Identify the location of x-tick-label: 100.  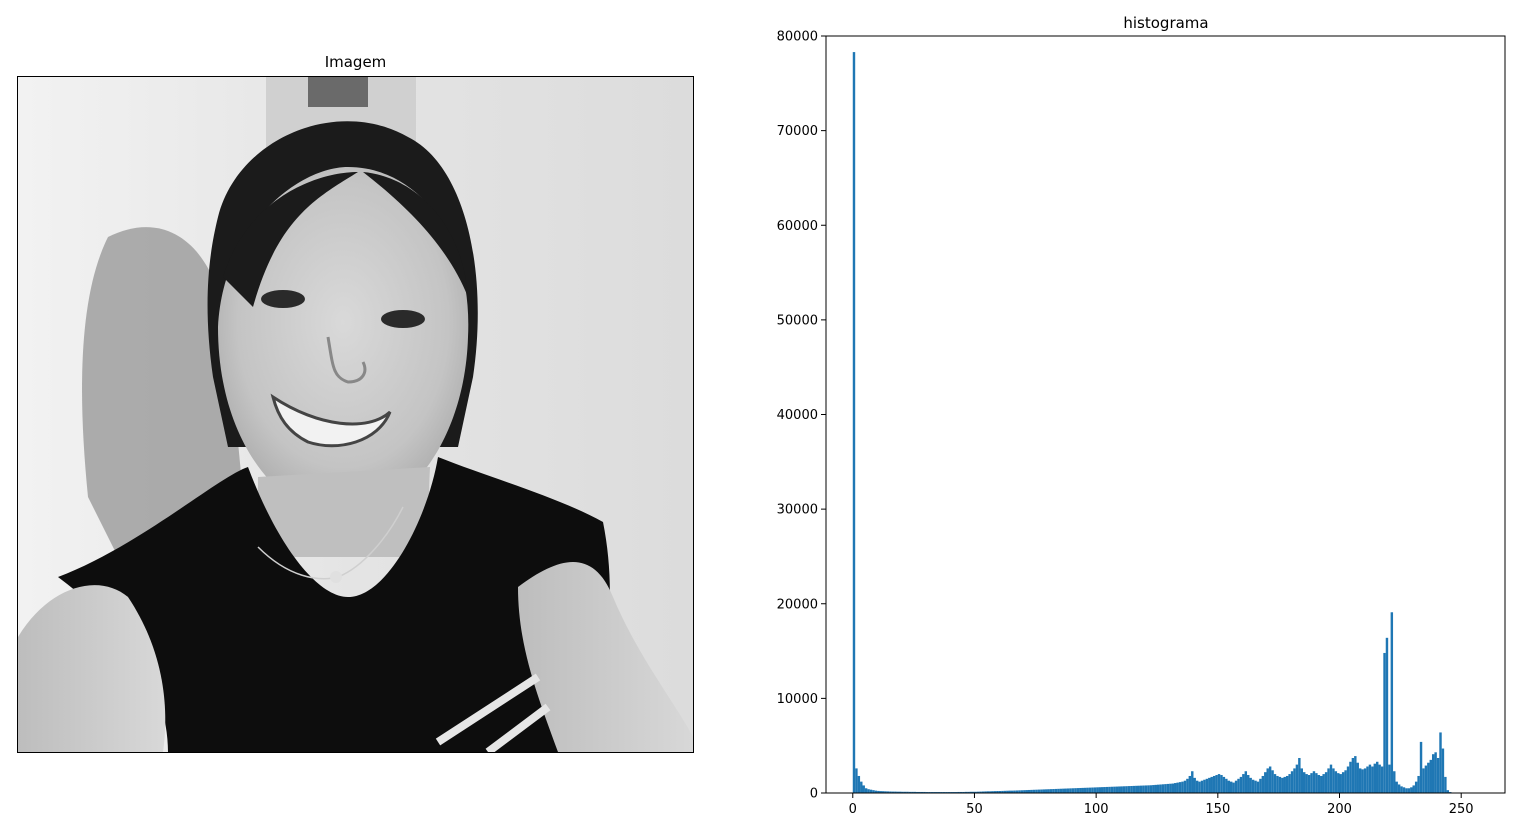
(1096, 809).